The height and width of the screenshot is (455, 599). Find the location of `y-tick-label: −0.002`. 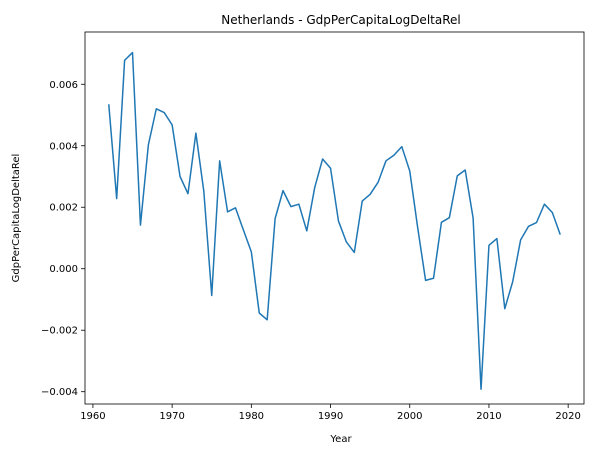

y-tick-label: −0.002 is located at coordinates (59, 331).